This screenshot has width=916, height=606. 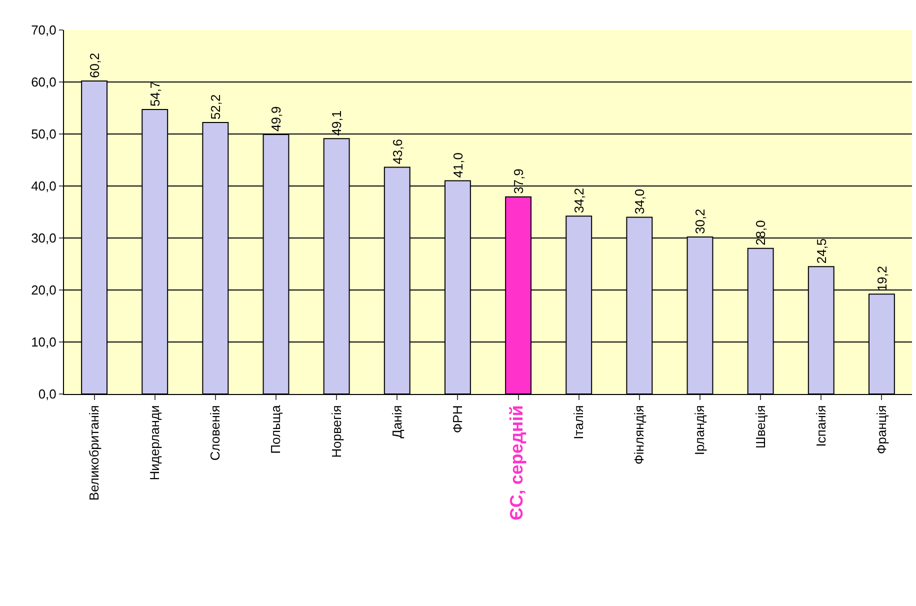 What do you see at coordinates (578, 201) in the screenshot?
I see `data-label: 34,2` at bounding box center [578, 201].